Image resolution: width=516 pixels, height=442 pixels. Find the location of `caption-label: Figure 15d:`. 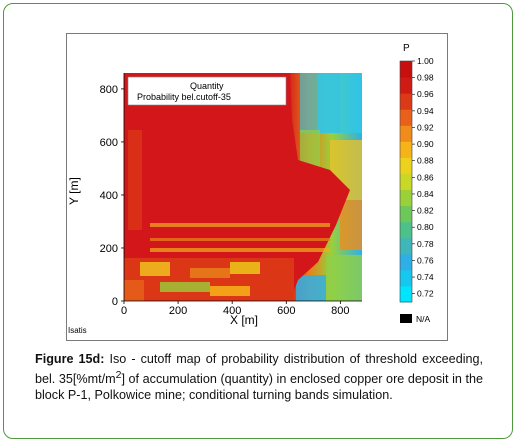

caption-label: Figure 15d: is located at coordinates (70, 359).